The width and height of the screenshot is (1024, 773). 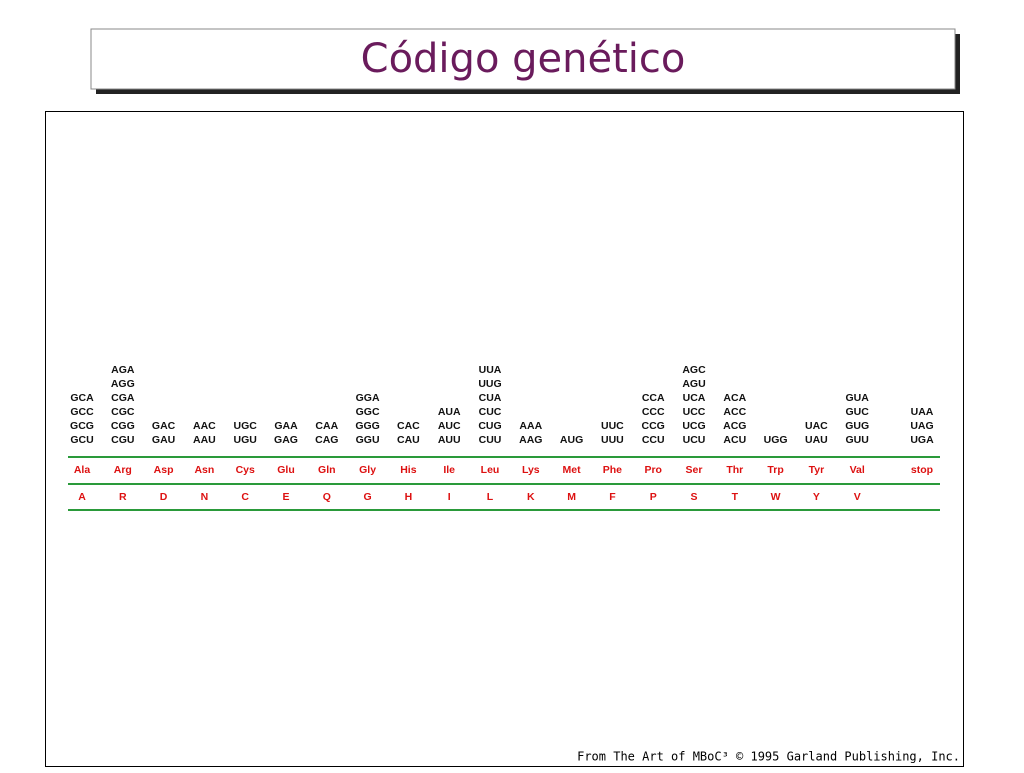 I want to click on letter-code: S, so click(x=693, y=497).